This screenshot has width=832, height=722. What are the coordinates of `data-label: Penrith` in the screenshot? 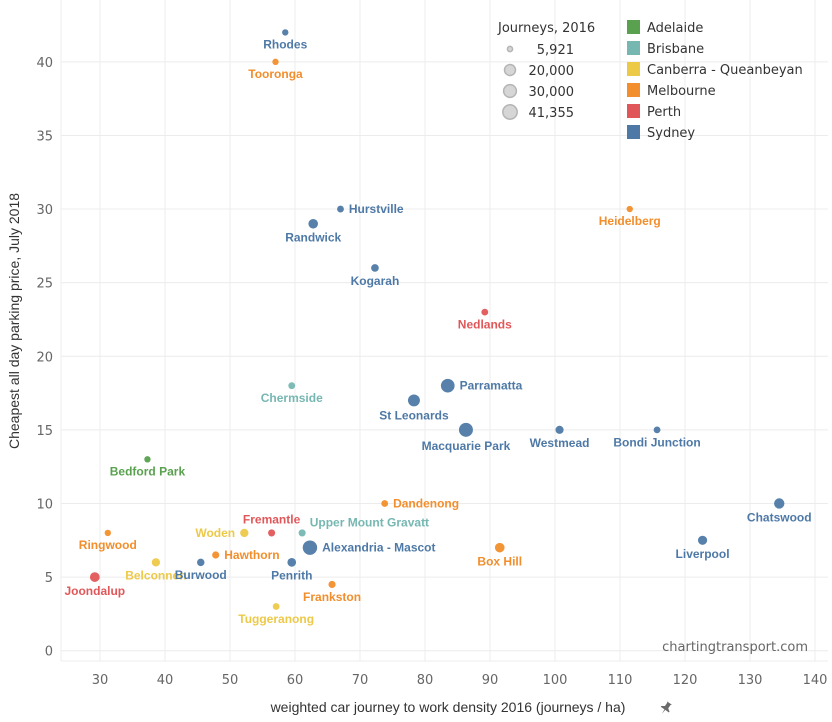 It's located at (291, 576).